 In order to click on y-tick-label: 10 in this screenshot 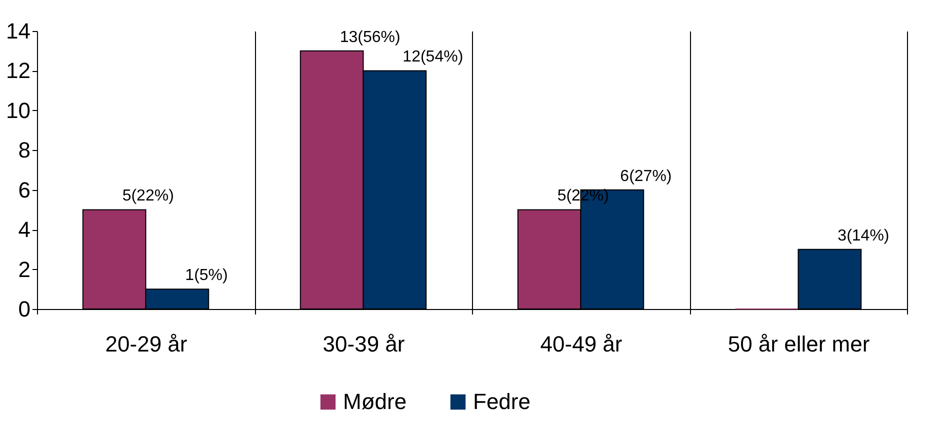, I will do `click(18, 110)`.